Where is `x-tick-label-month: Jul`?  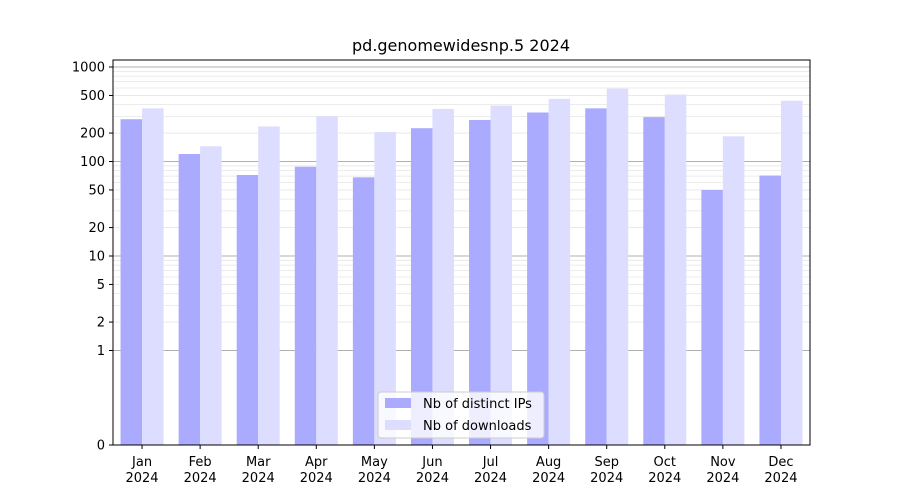
x-tick-label-month: Jul is located at coordinates (490, 462).